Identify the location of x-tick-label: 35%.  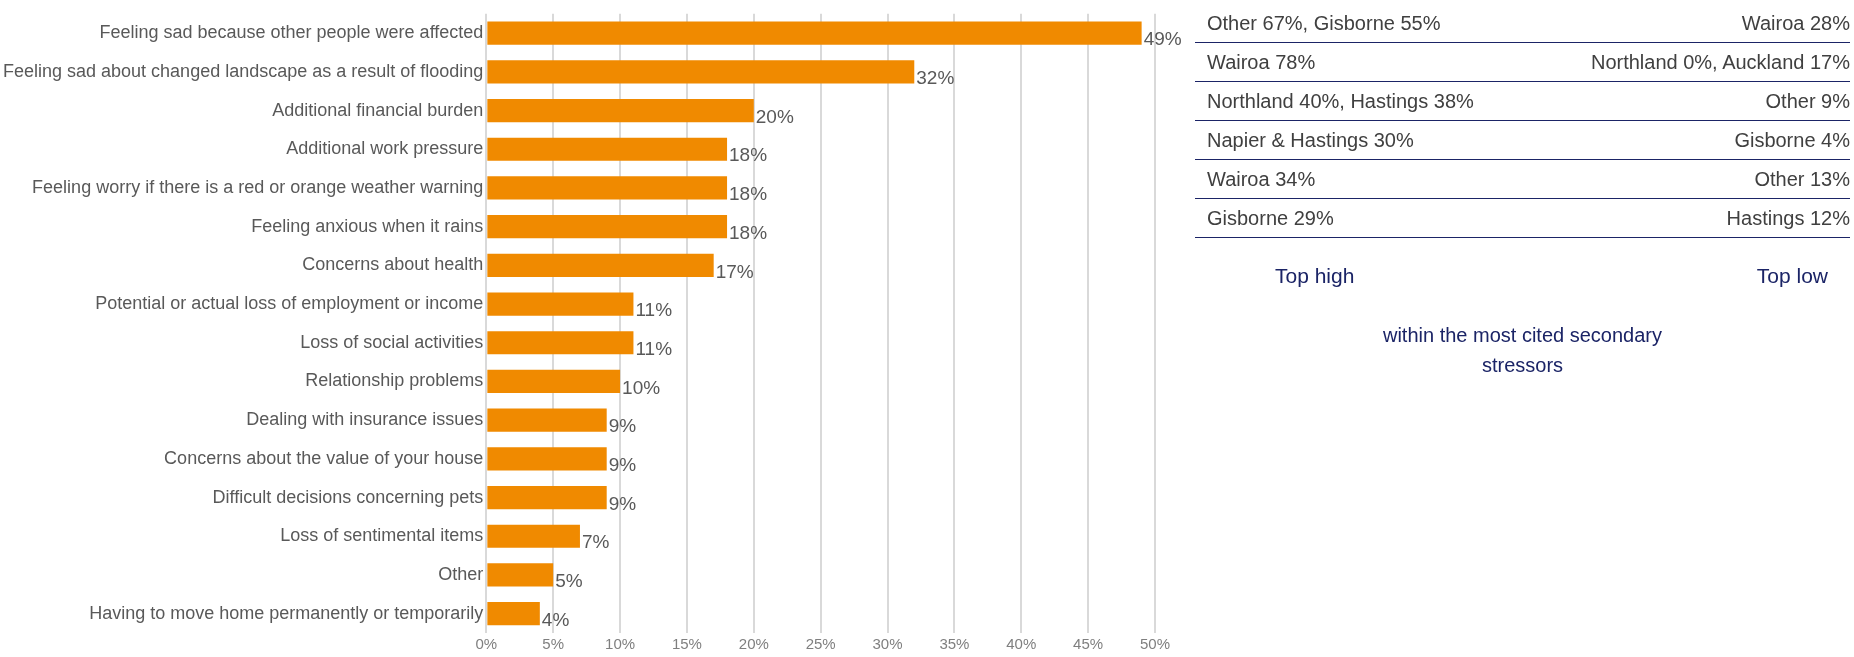
(954, 644).